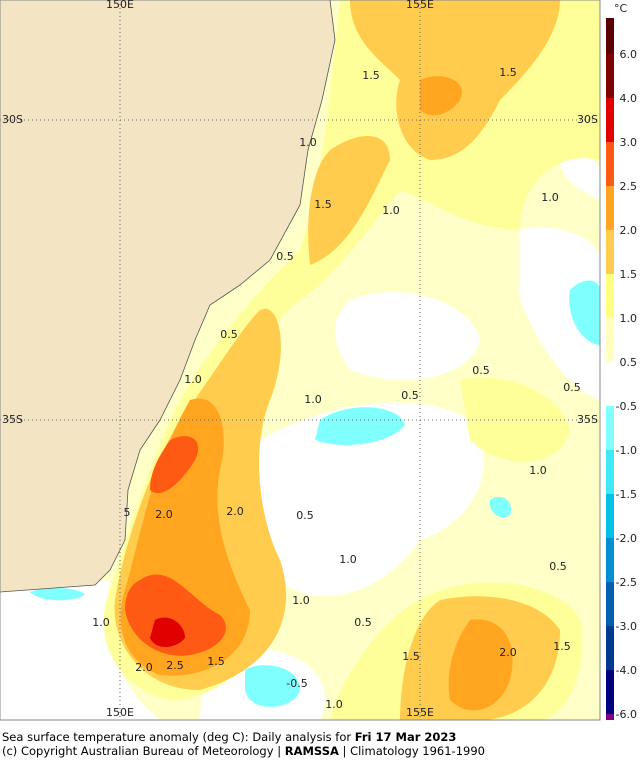 The image size is (640, 769). What do you see at coordinates (626, 582) in the screenshot?
I see `colorbar-label: -2.5` at bounding box center [626, 582].